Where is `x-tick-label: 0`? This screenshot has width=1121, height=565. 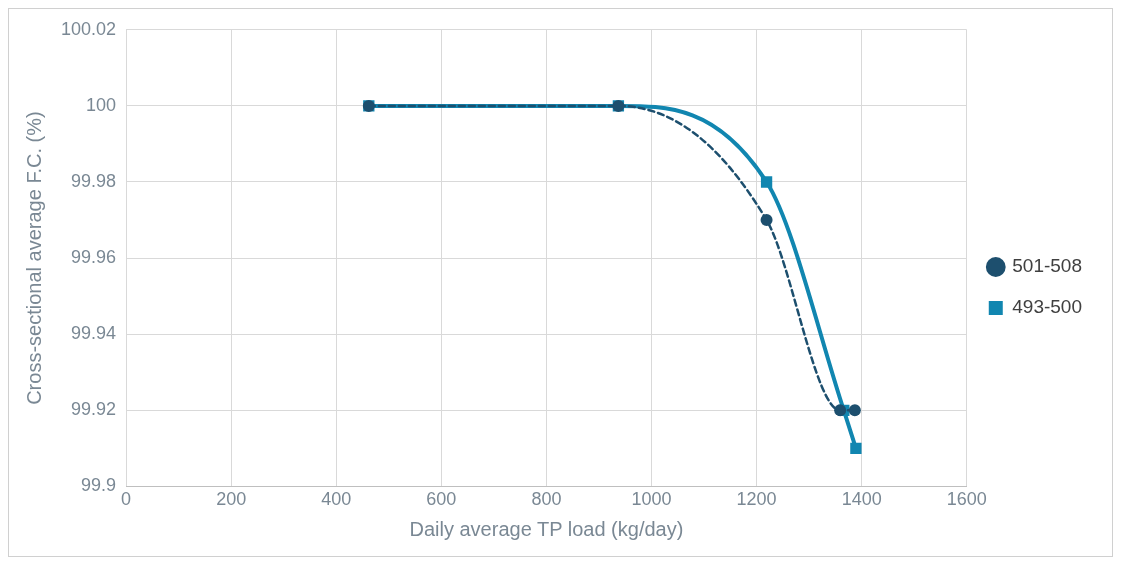
x-tick-label: 0 is located at coordinates (126, 499).